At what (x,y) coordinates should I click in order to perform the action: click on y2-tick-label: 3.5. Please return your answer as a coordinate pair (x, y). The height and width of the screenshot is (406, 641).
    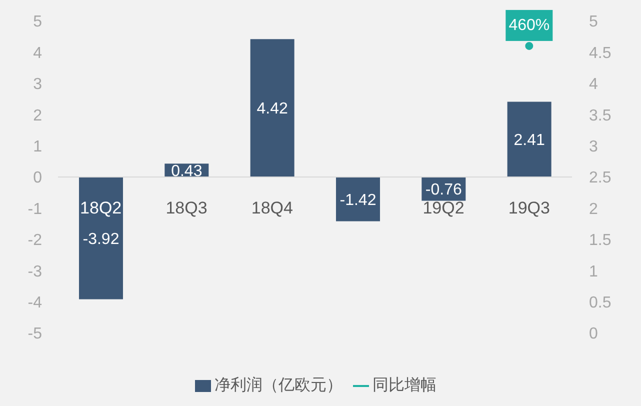
    Looking at the image, I should click on (600, 115).